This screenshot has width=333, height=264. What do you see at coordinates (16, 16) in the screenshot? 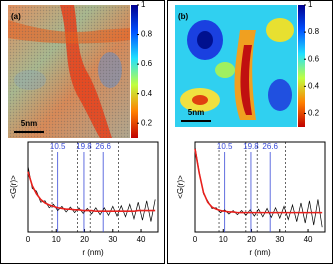
I see `panel-label: (a)` at bounding box center [16, 16].